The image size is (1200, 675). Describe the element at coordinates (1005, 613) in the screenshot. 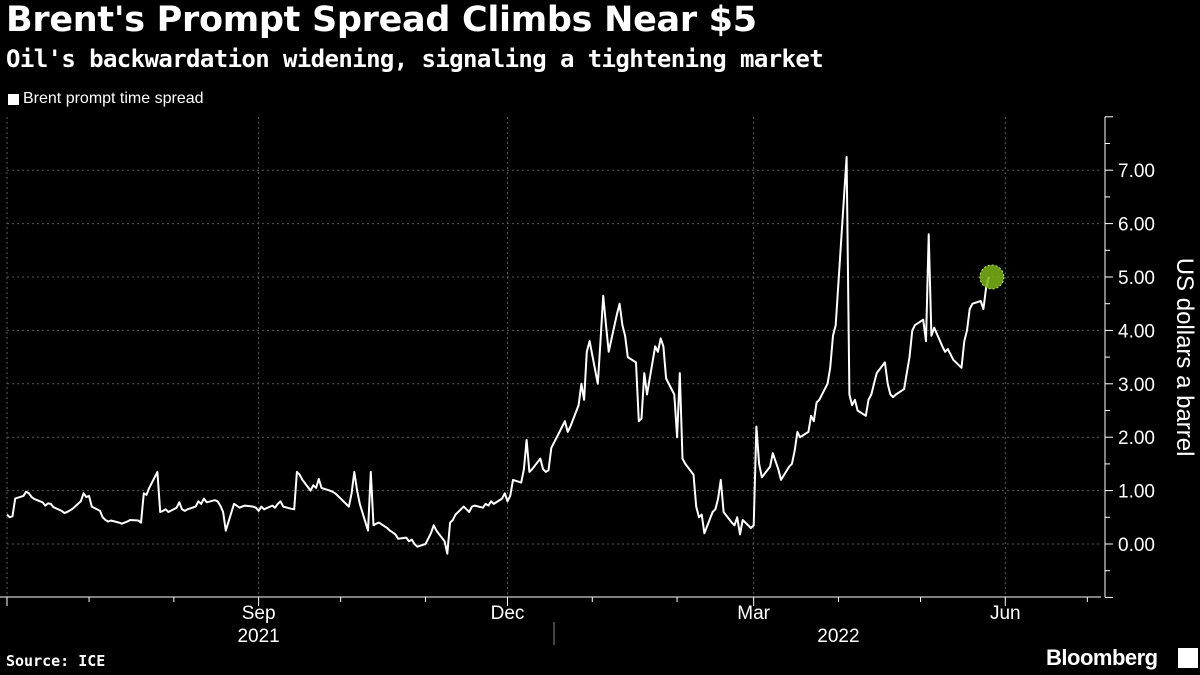

I see `x-month-label: Jun` at that location.